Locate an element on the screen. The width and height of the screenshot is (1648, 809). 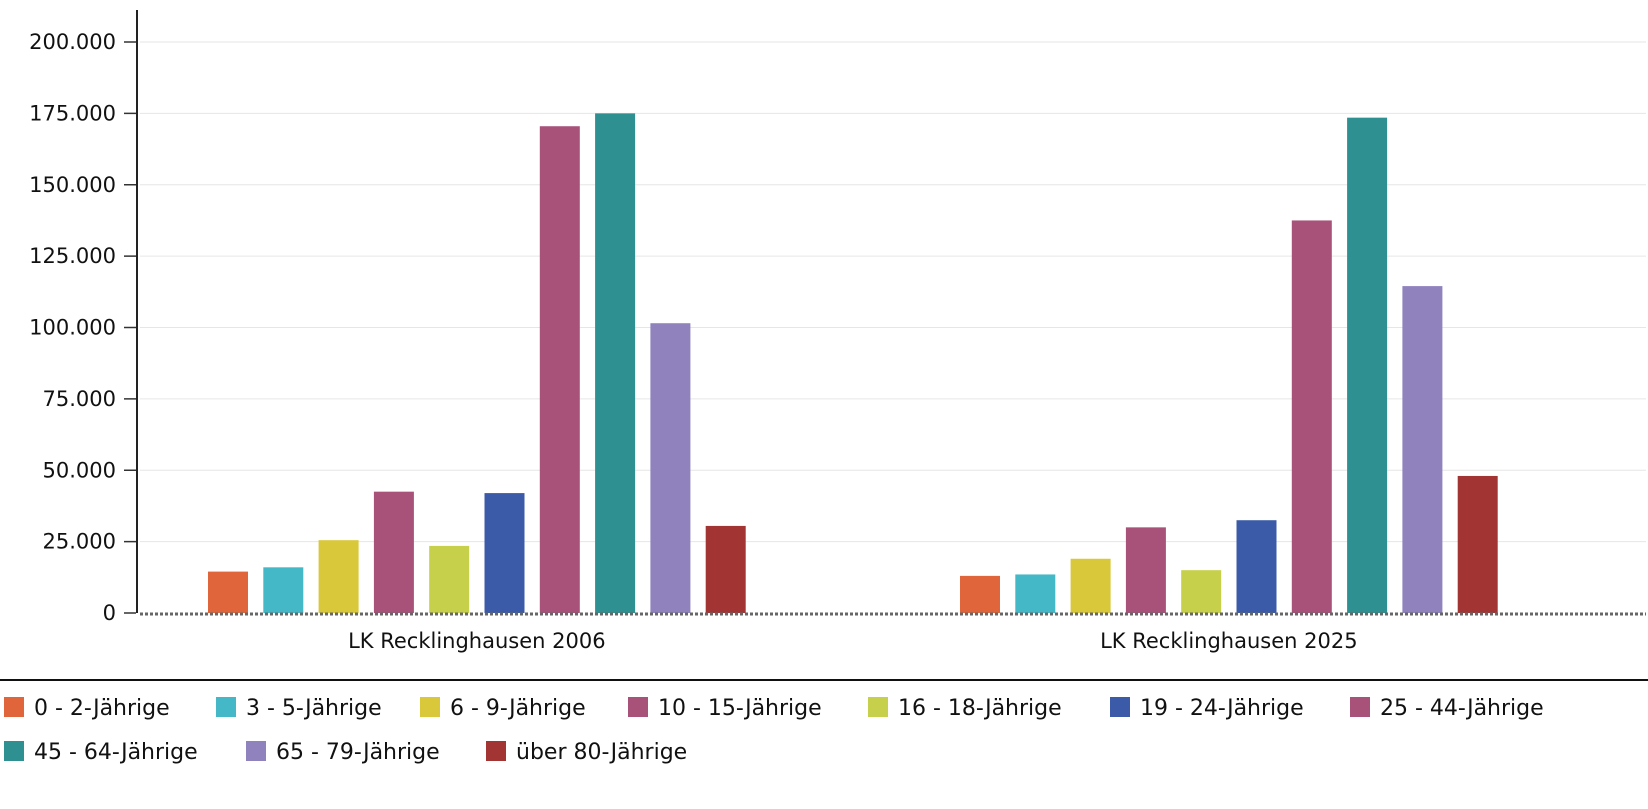
y-tick-label: 50.000 is located at coordinates (79, 470).